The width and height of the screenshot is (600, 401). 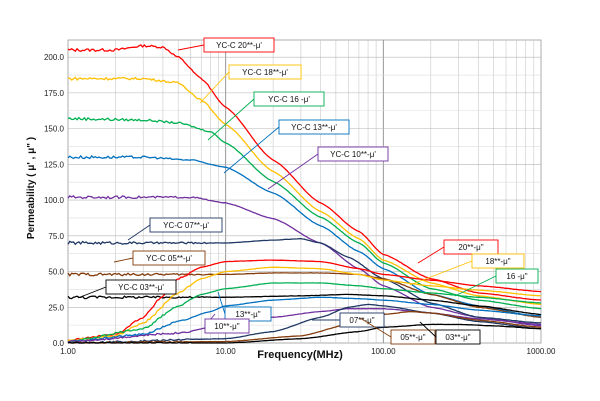 I want to click on series-label: YC-C 18**-μ', so click(x=265, y=72).